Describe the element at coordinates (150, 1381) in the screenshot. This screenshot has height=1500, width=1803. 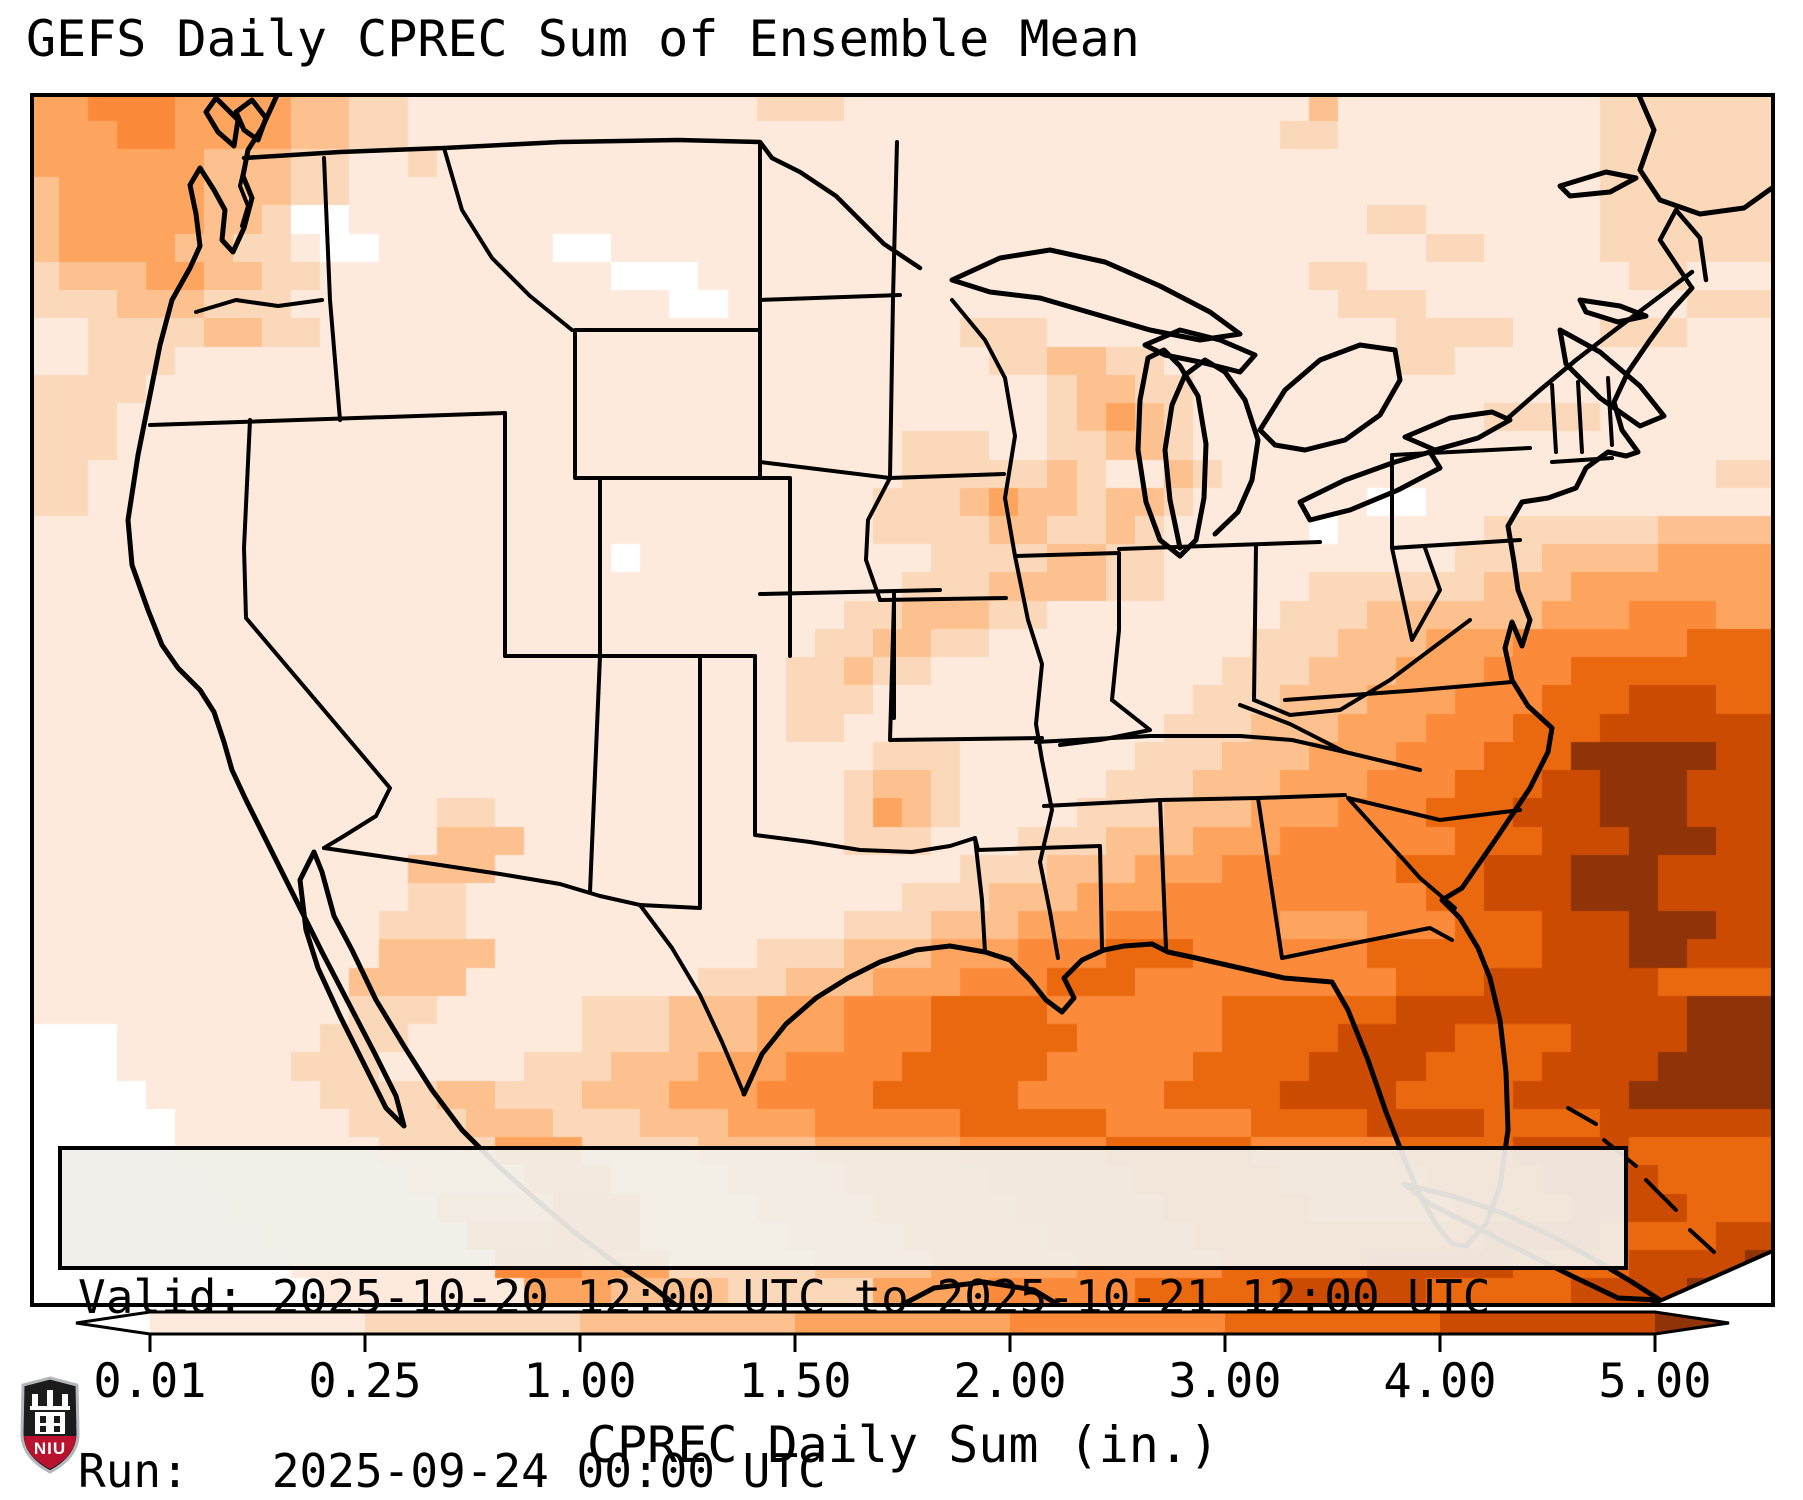
I see `colorbar-tick-label: 0.01` at that location.